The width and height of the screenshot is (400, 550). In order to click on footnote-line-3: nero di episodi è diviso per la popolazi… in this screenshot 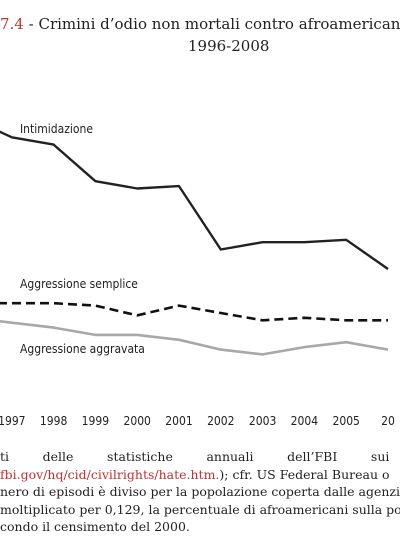, I will do `click(200, 491)`.